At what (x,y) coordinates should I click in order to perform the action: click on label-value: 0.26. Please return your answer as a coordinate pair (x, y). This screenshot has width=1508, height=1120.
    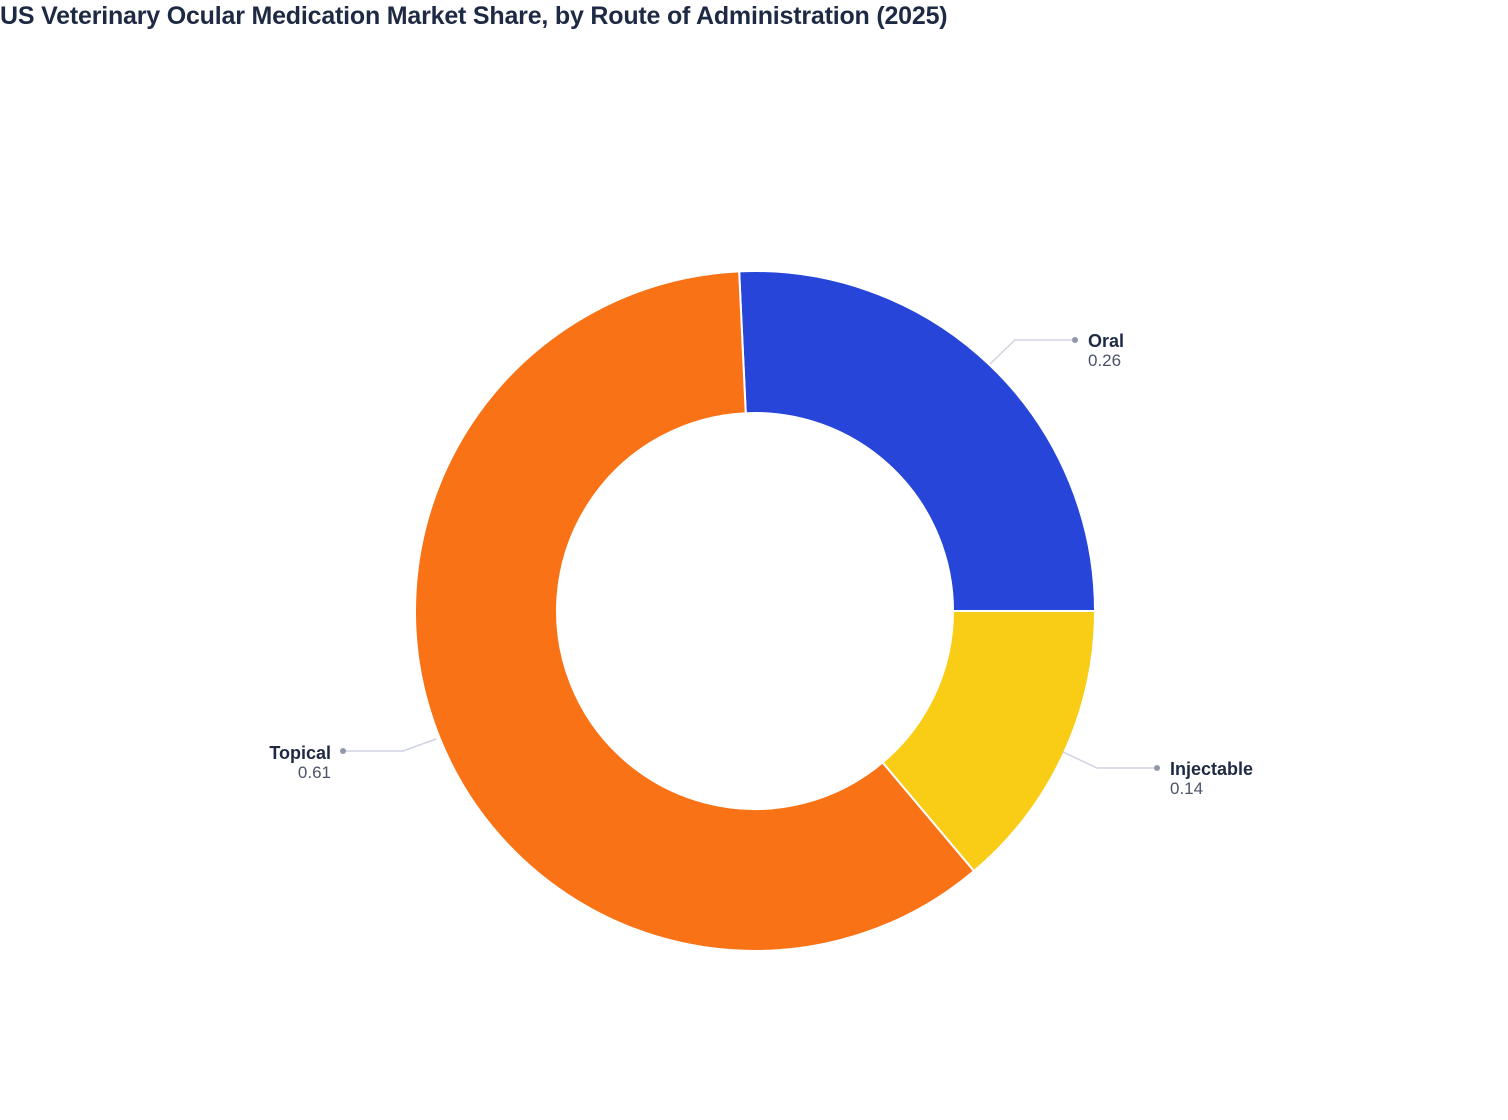
    Looking at the image, I should click on (1104, 360).